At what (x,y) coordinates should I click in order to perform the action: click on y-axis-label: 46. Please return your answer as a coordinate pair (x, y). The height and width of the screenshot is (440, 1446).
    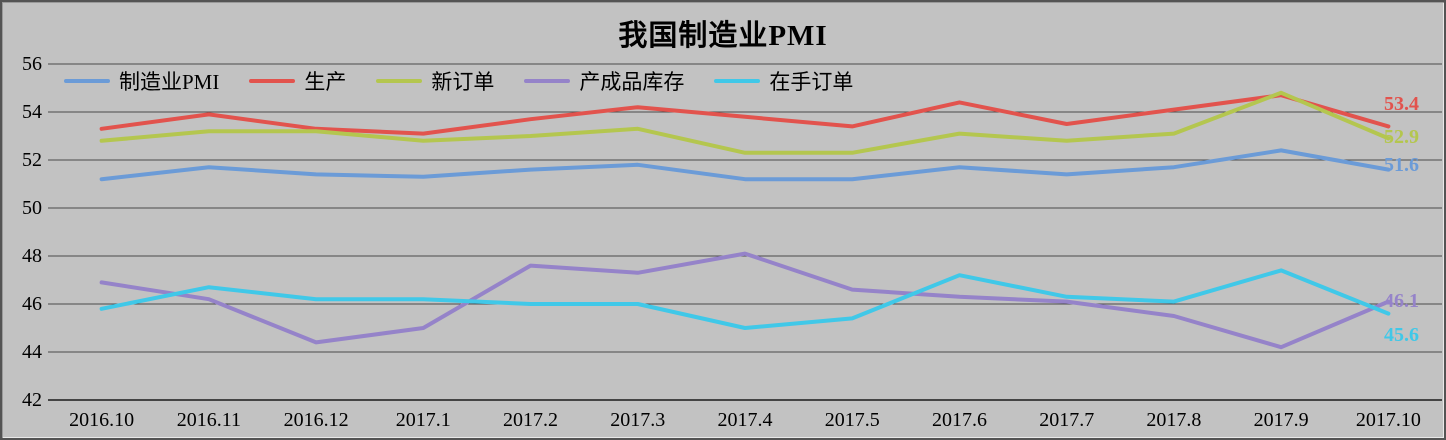
    Looking at the image, I should click on (32, 304).